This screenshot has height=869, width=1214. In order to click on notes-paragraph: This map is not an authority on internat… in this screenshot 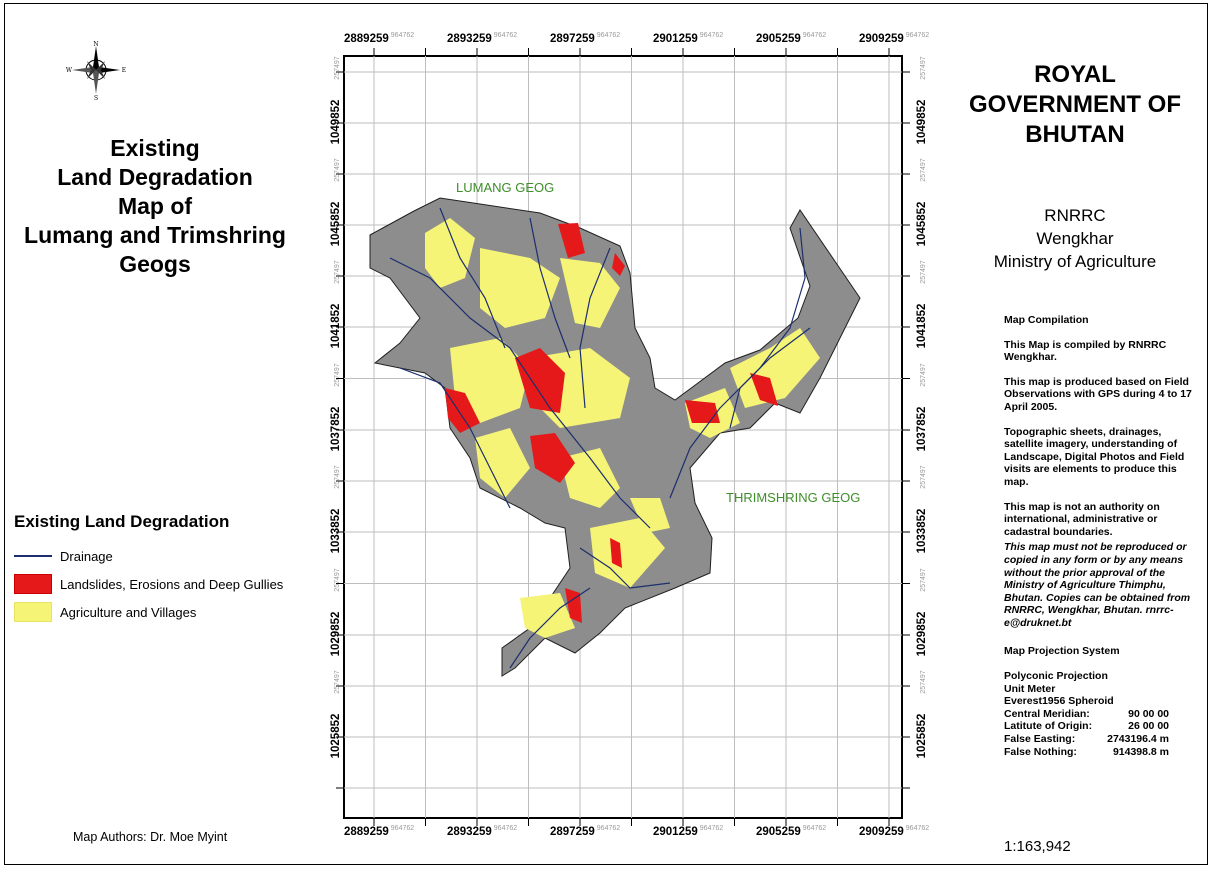, I will do `click(1082, 519)`.